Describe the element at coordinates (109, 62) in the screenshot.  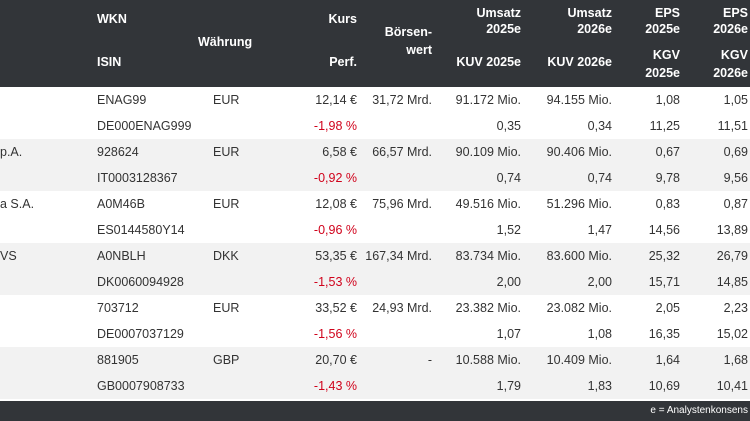
I see `col-isin-header: ISIN` at that location.